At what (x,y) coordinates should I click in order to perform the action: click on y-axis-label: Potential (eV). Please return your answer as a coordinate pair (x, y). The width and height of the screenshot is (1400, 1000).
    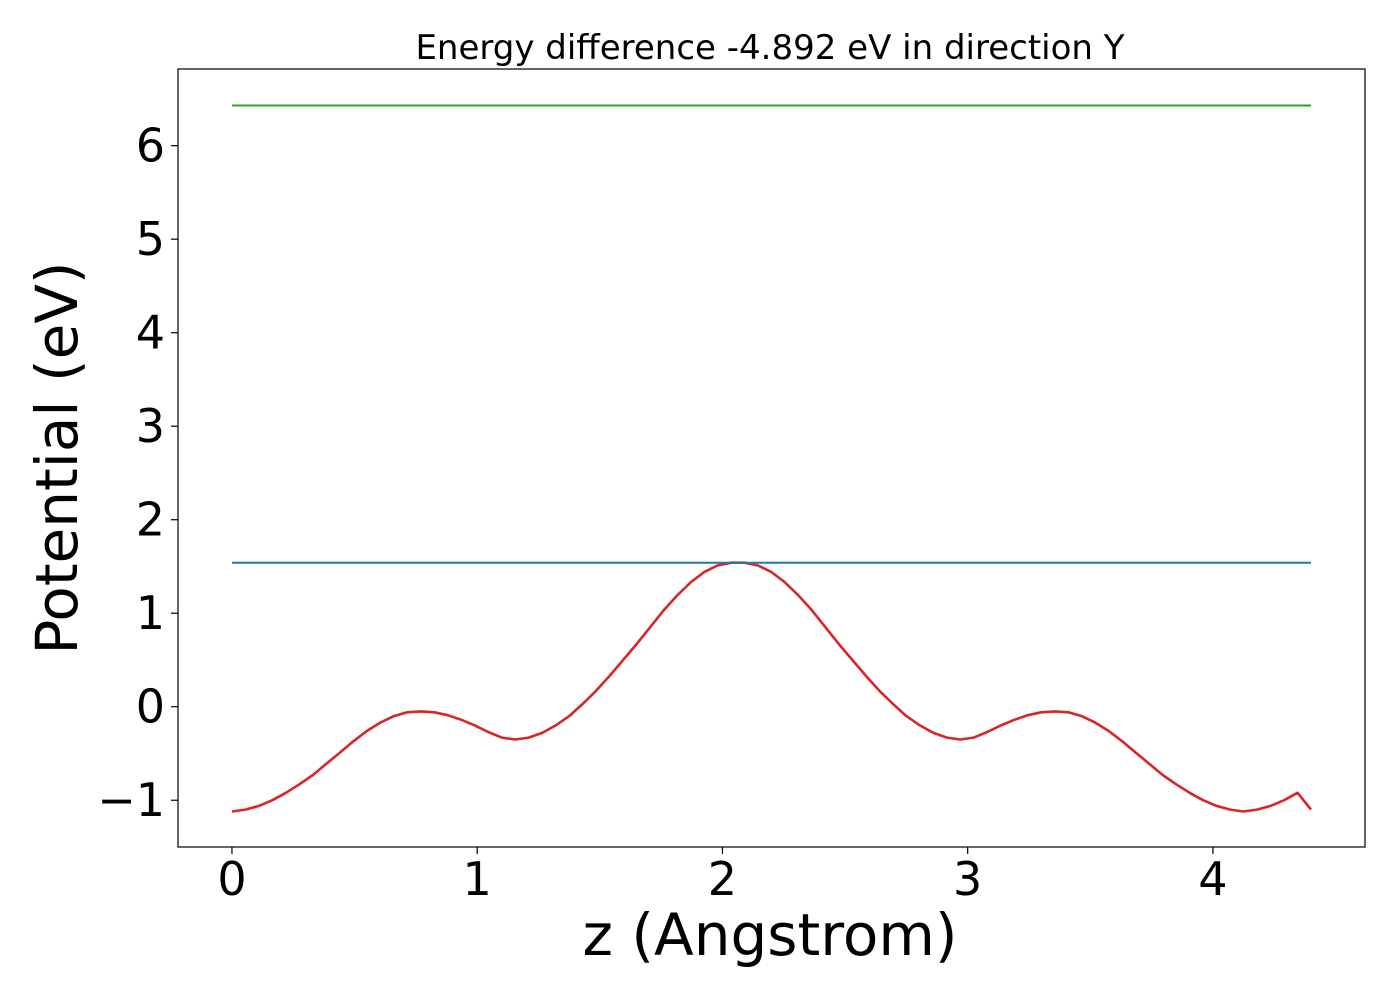
    Looking at the image, I should click on (57, 457).